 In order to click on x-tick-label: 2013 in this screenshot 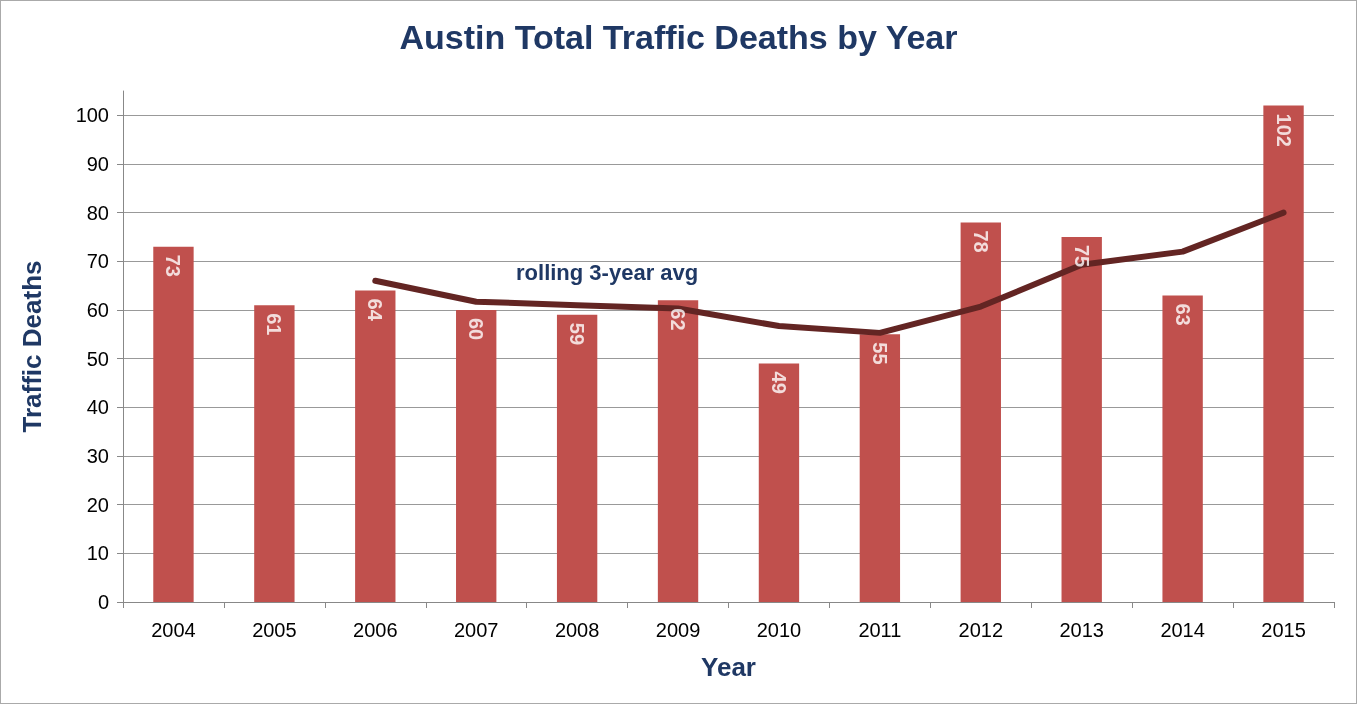, I will do `click(1081, 630)`.